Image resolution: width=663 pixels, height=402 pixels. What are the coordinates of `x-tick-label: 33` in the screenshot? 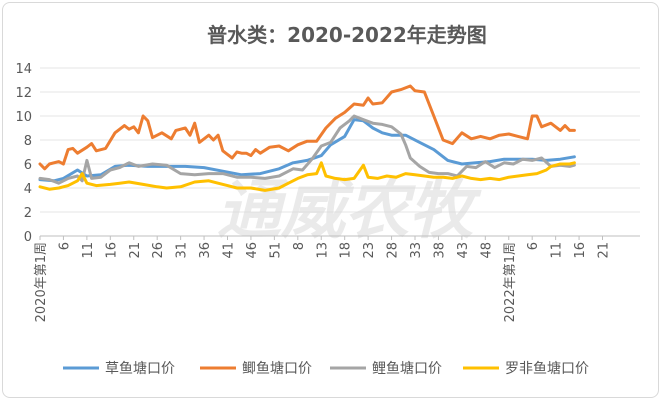 It's located at (416, 250).